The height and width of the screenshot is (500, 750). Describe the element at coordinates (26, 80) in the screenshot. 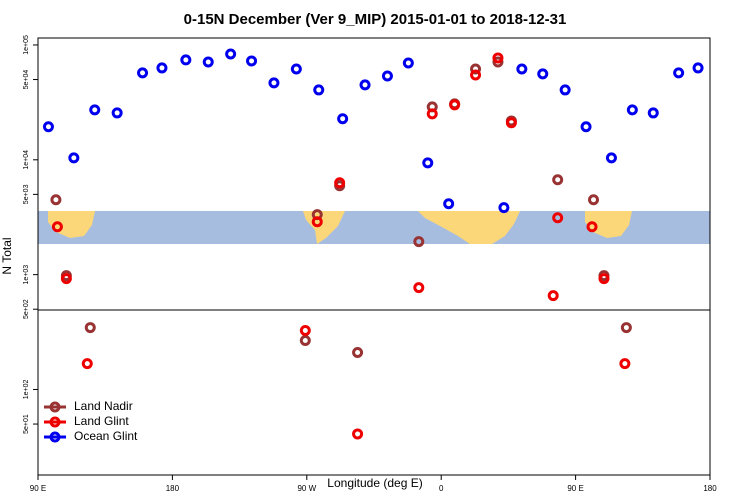

I see `y-tick-label: 5e+04` at that location.